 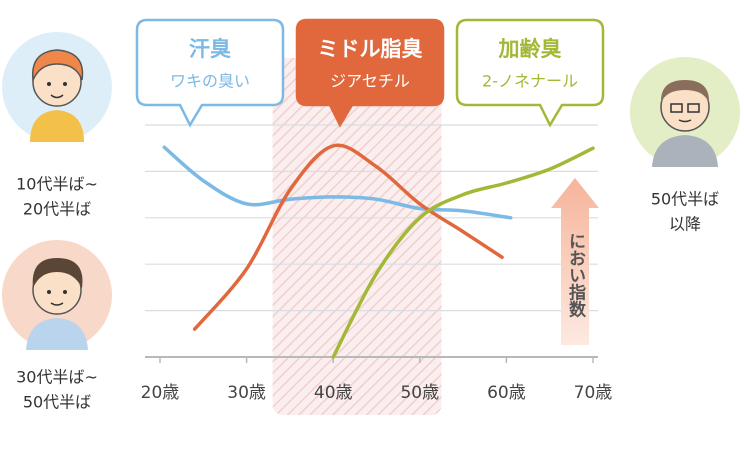 I want to click on x-tick-label: 60歳, so click(x=506, y=393).